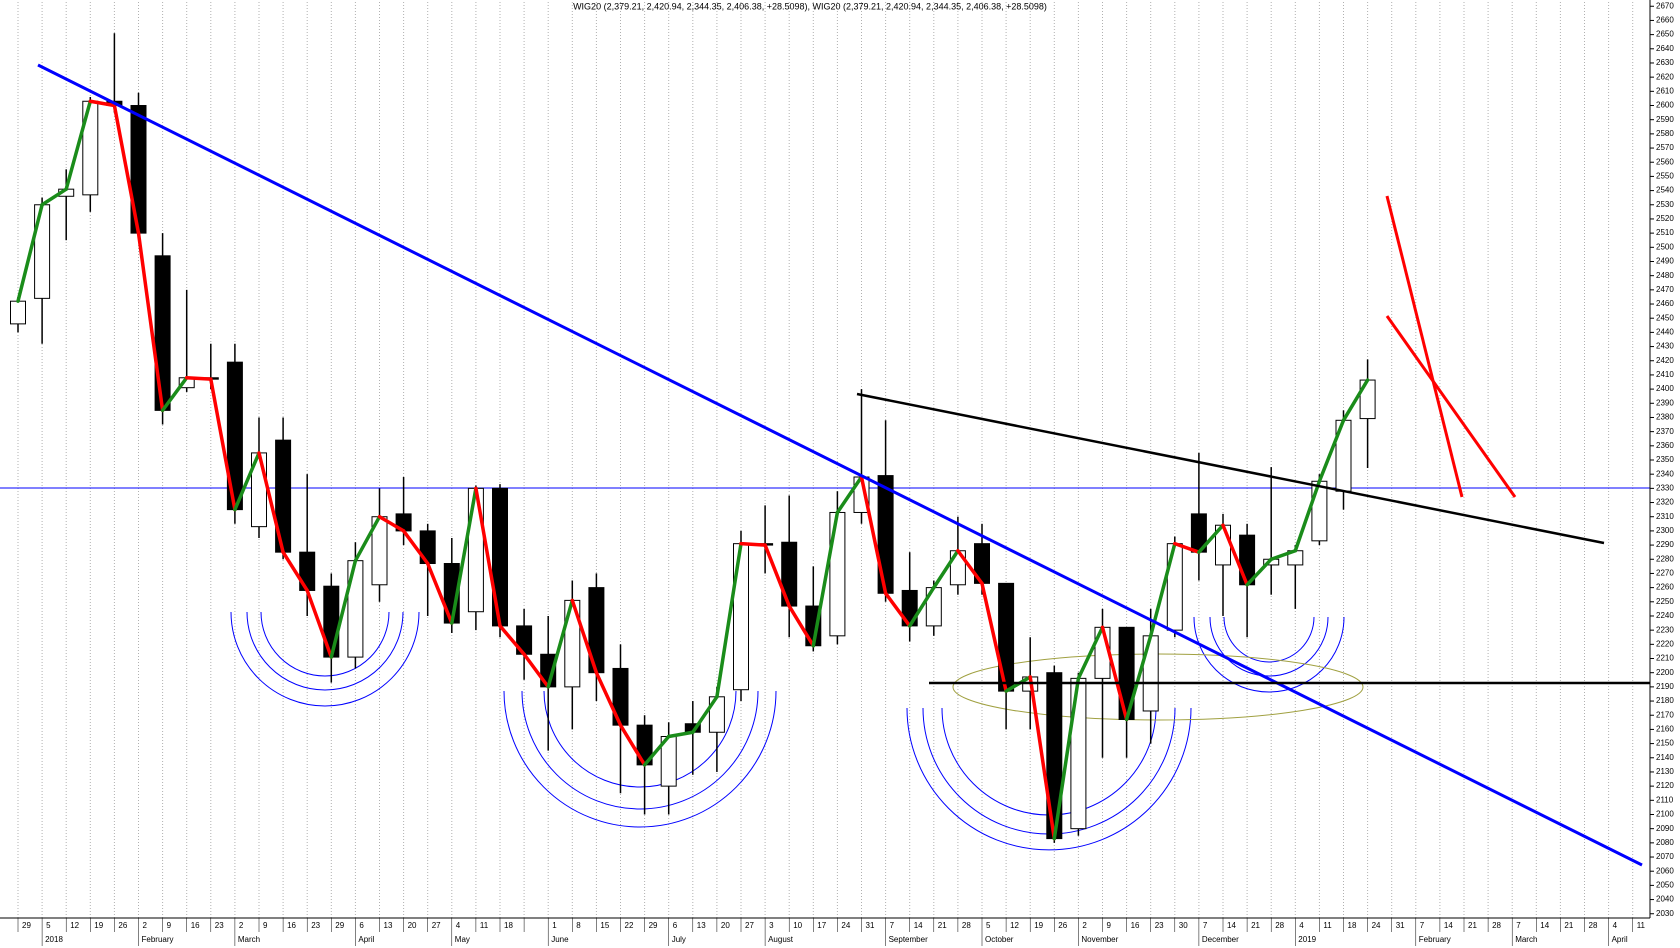 Image resolution: width=1680 pixels, height=948 pixels. Describe the element at coordinates (1665, 587) in the screenshot. I see `y-tick-label: 2260` at that location.